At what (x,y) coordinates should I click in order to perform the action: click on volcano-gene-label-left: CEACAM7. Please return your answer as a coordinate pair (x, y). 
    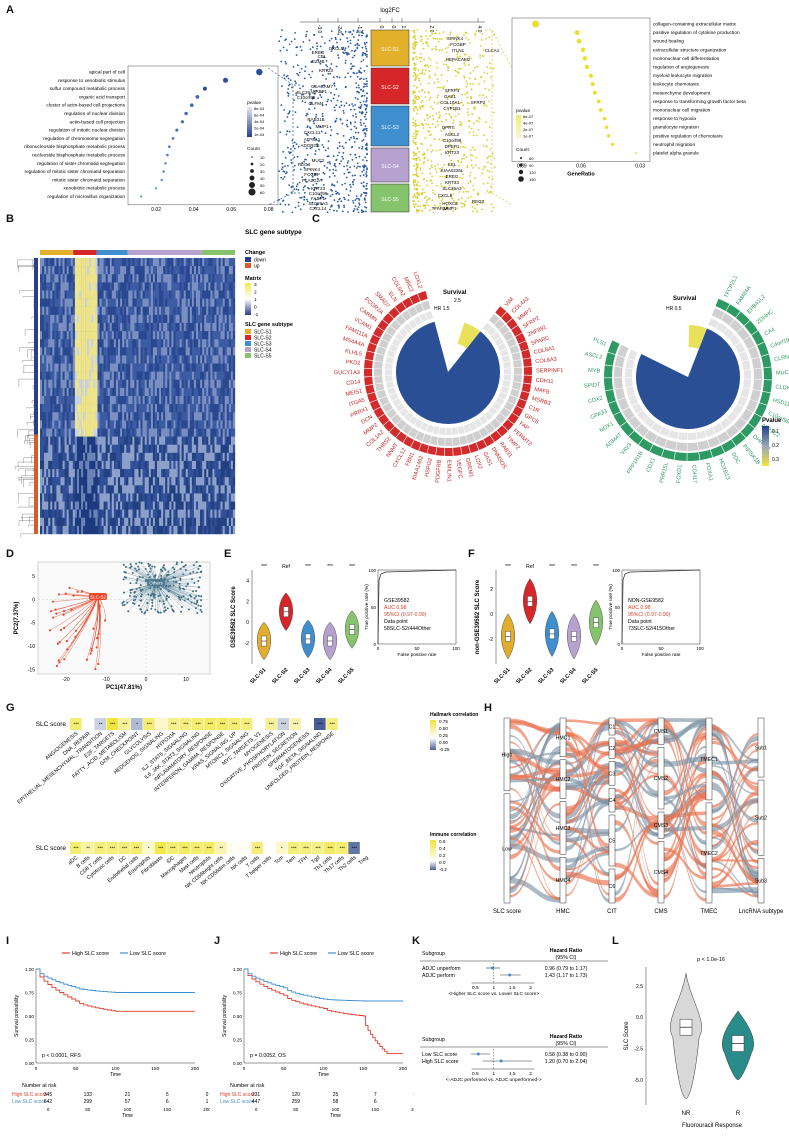
    Looking at the image, I should click on (322, 86).